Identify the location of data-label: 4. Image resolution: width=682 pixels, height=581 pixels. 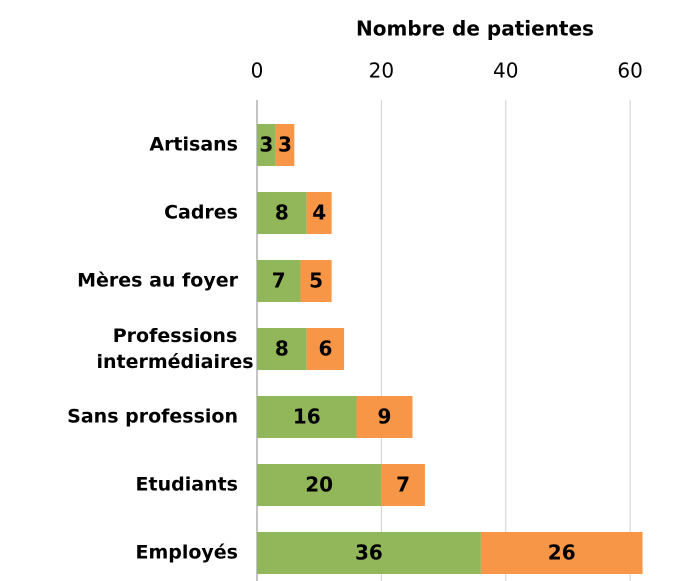
(319, 213).